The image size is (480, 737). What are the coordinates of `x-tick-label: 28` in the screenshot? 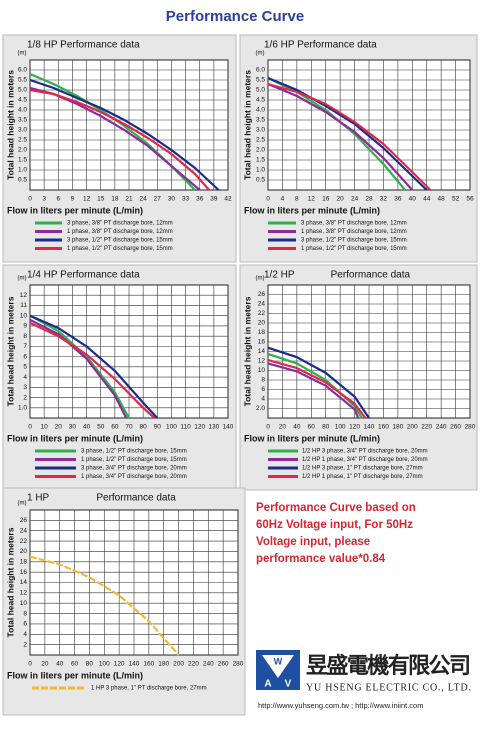 It's located at (369, 199).